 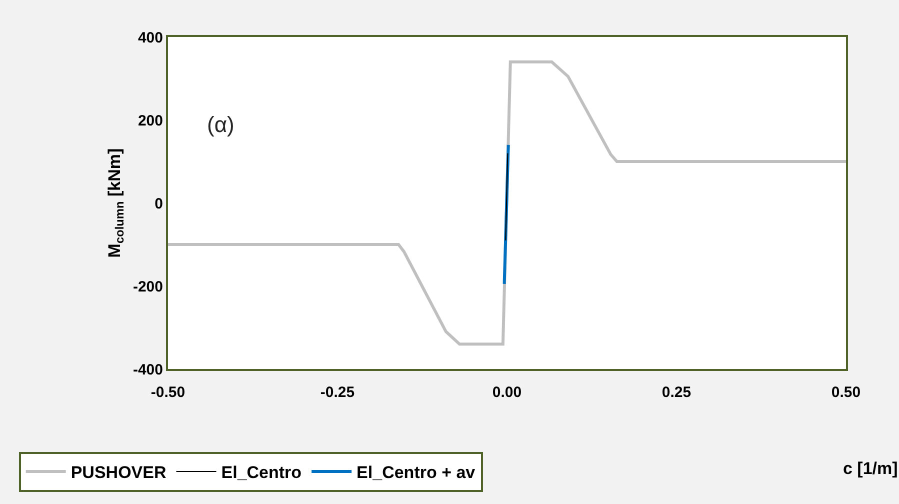 What do you see at coordinates (261, 472) in the screenshot?
I see `legend-label: El_Centro` at bounding box center [261, 472].